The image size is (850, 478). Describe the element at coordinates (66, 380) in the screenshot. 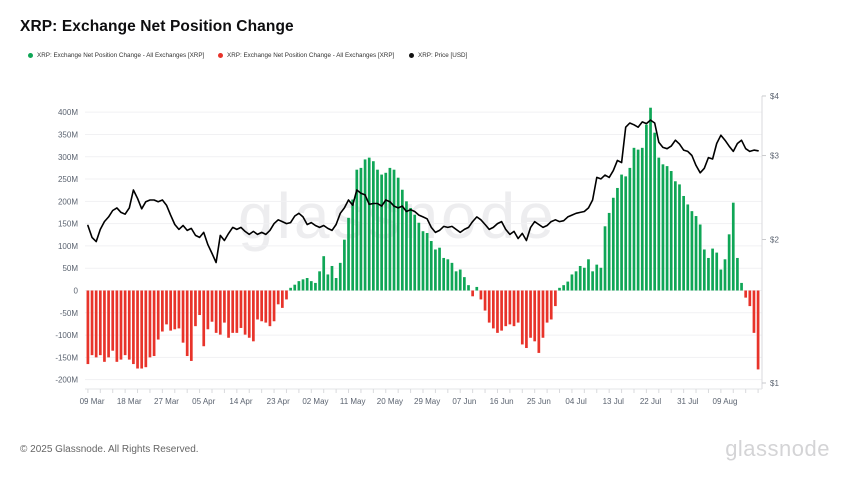

I see `svg-text: -200M` at that location.